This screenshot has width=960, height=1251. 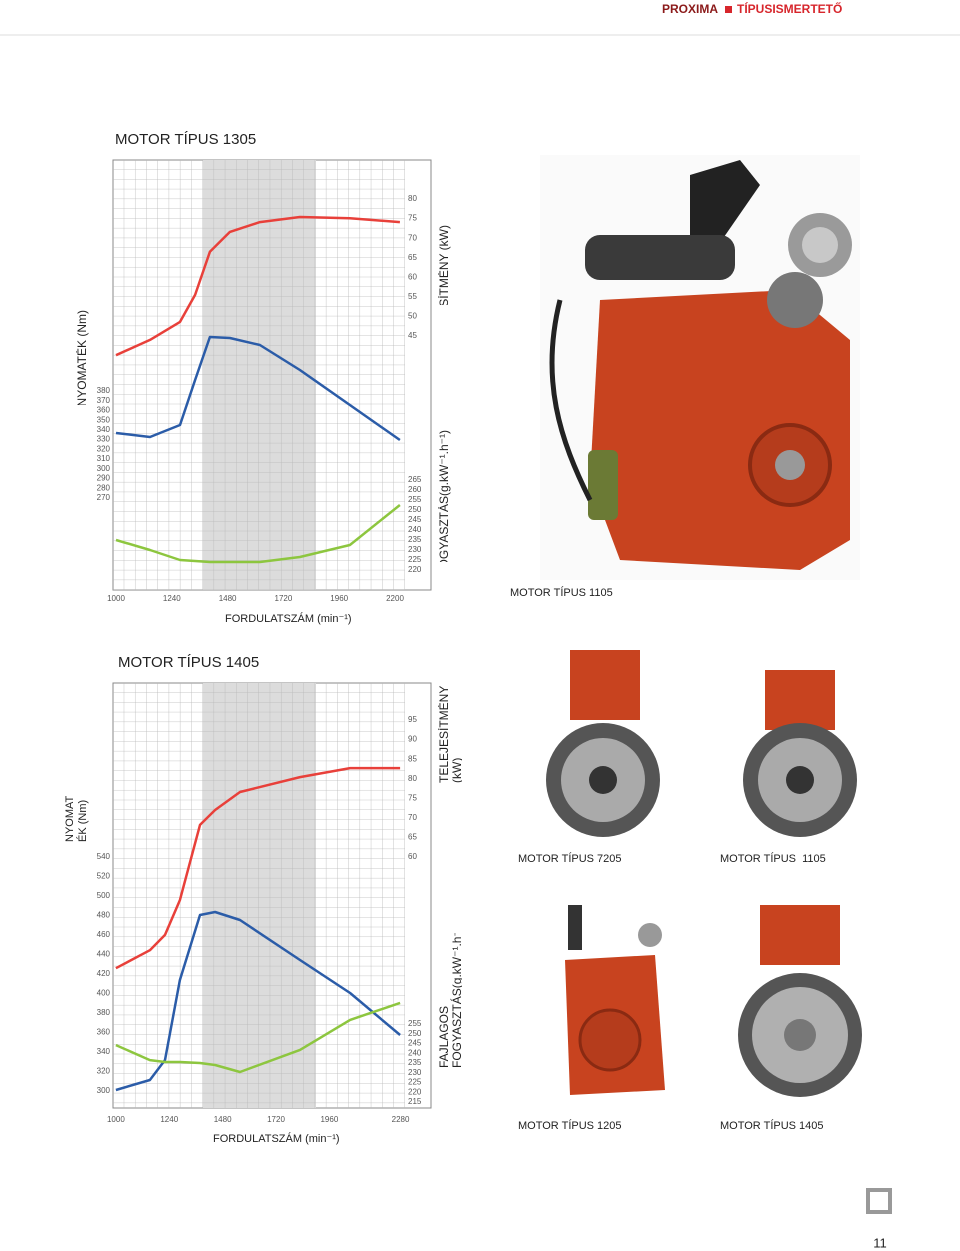 I want to click on y-tick-label: 370, so click(x=104, y=400).